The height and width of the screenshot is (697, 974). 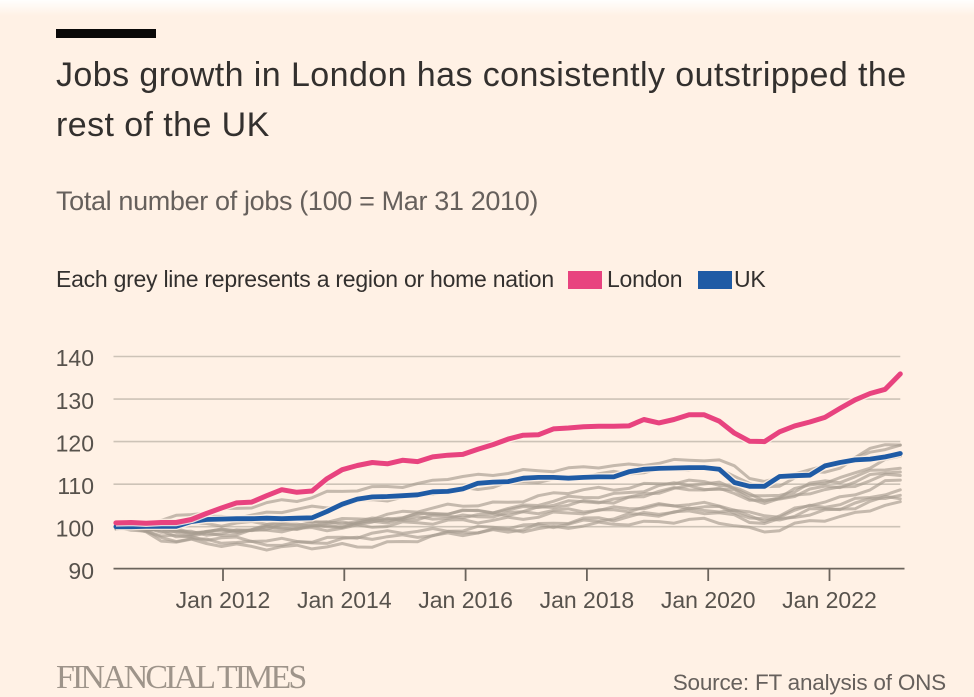 What do you see at coordinates (75, 528) in the screenshot?
I see `svg-text: 100` at bounding box center [75, 528].